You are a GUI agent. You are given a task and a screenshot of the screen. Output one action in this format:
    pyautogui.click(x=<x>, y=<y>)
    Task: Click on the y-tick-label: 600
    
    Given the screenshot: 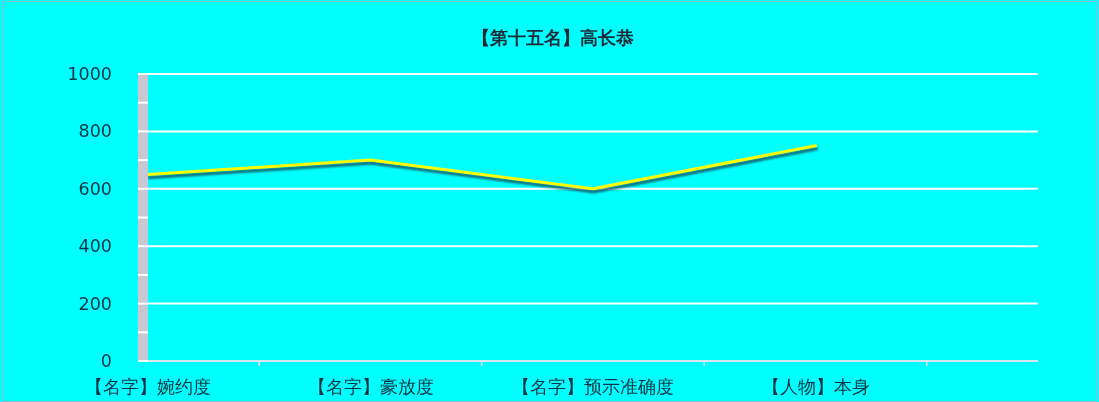 What is the action you would take?
    pyautogui.click(x=95, y=188)
    